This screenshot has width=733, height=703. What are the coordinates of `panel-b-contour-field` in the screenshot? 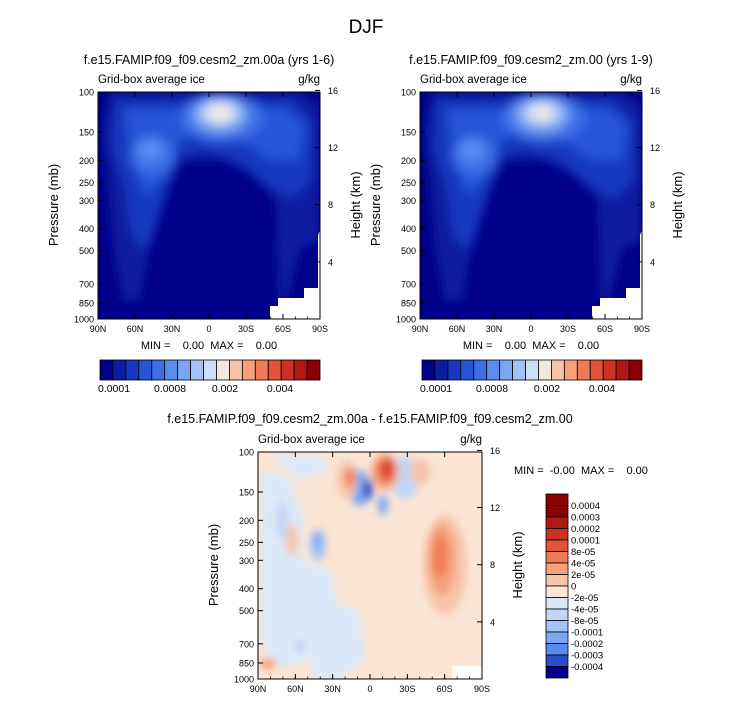 It's located at (531, 205).